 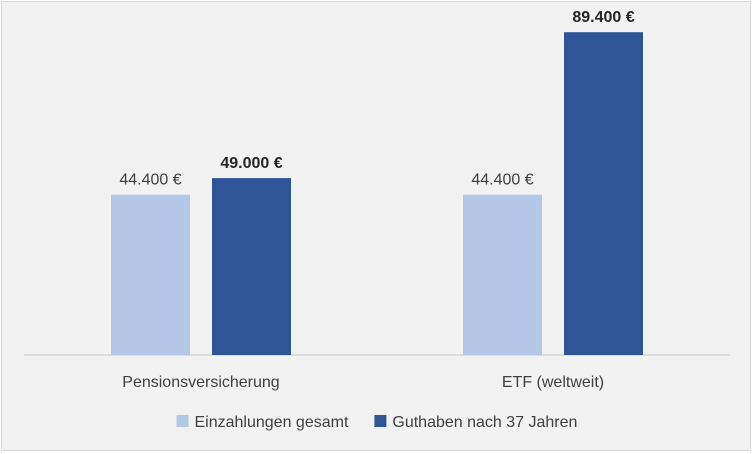 I want to click on bar-etf-weltweit-einzahlungen-gesamt, so click(x=502, y=274).